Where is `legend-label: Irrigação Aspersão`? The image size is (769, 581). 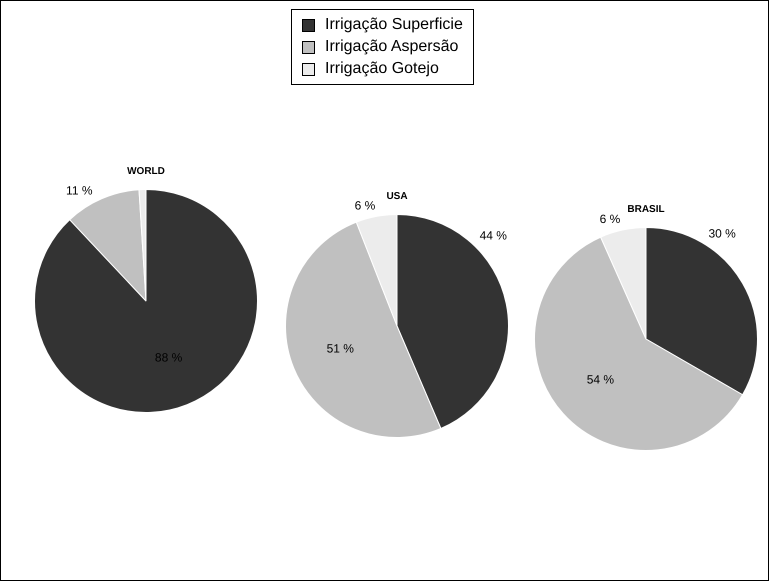
legend-label: Irrigação Aspersão is located at coordinates (391, 47).